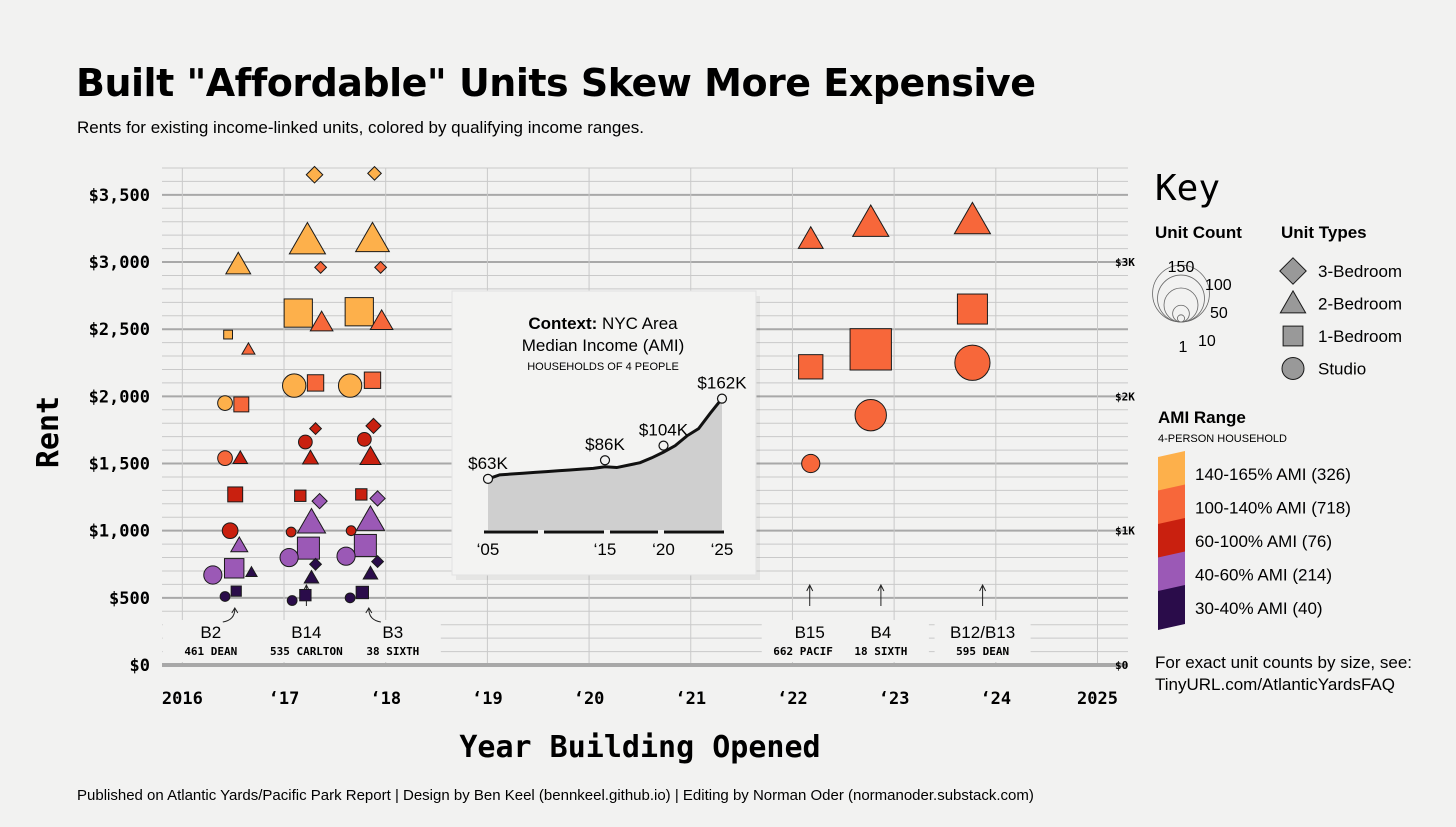 The width and height of the screenshot is (1456, 827). I want to click on ami-range-label: 140-165% AMI (326), so click(1273, 474).